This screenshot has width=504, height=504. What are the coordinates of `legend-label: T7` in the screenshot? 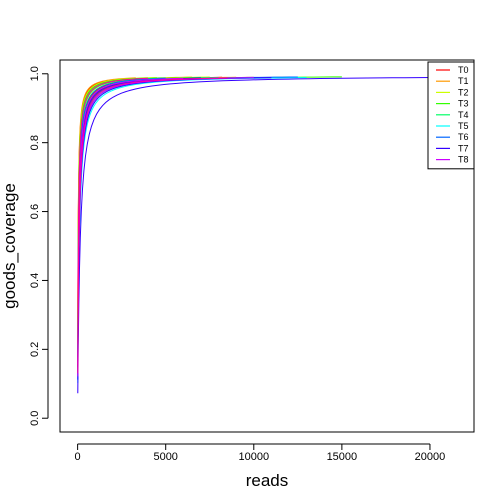 It's located at (463, 148).